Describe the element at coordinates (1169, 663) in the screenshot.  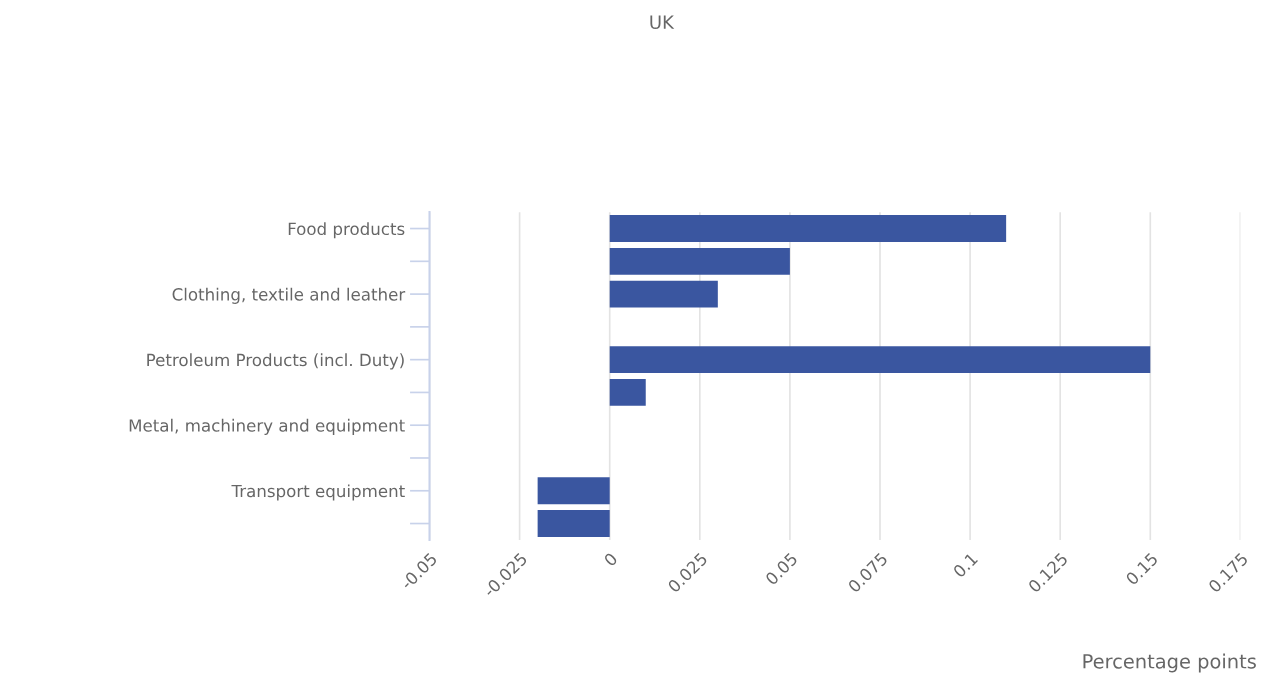
I see `x-axis-title: Percentage points` at that location.